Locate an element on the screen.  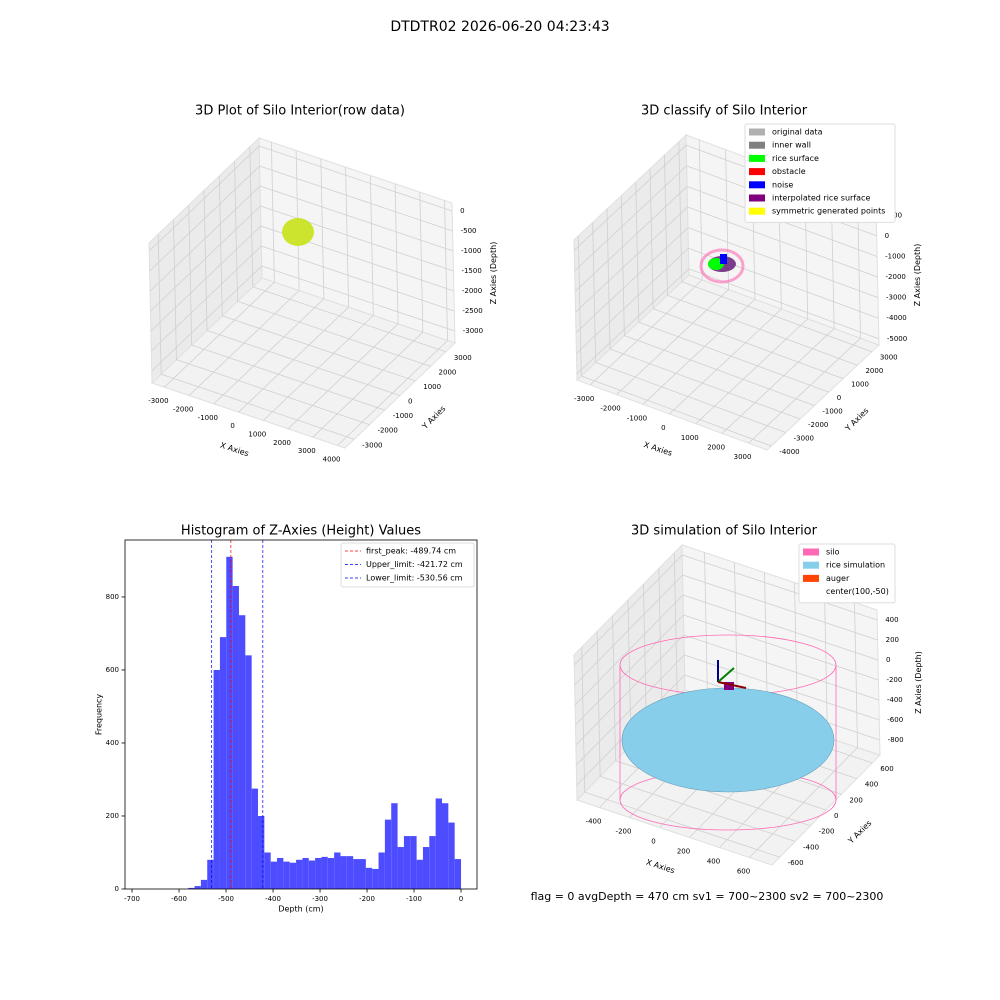
decoration is located at coordinates (726, 675).